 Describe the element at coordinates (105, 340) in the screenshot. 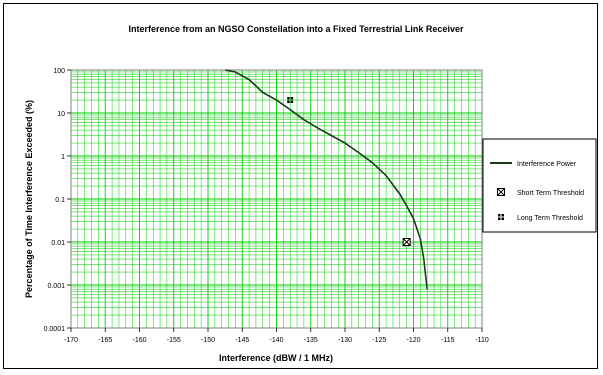

I see `x-tick-label: -165` at that location.